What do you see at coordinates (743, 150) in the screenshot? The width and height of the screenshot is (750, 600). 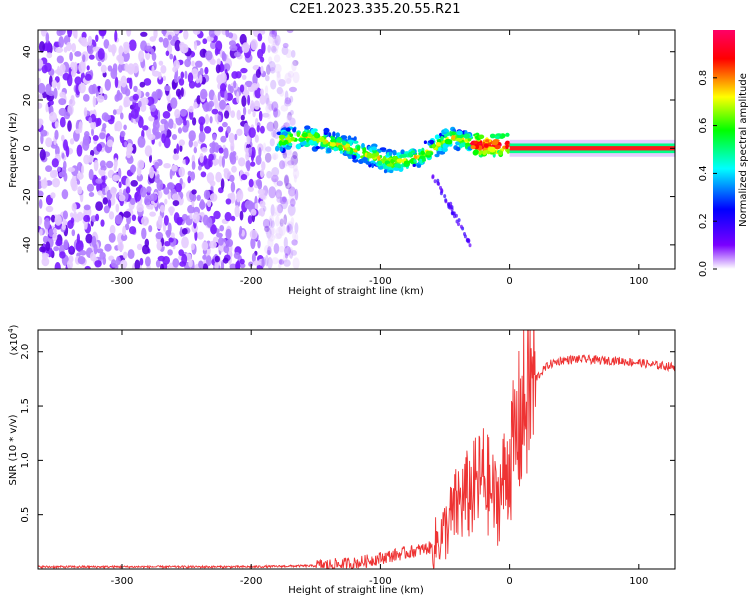 I see `colorbar-label: Normalized spectral amplitude` at bounding box center [743, 150].